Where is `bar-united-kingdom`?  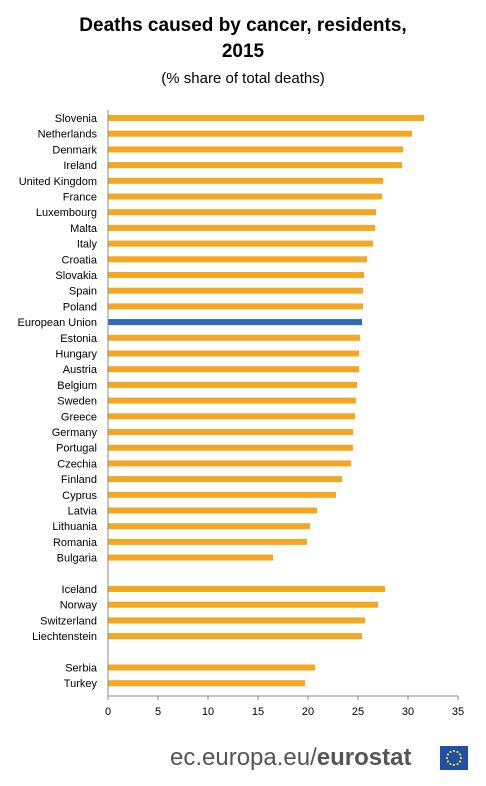
bar-united-kingdom is located at coordinates (245, 180).